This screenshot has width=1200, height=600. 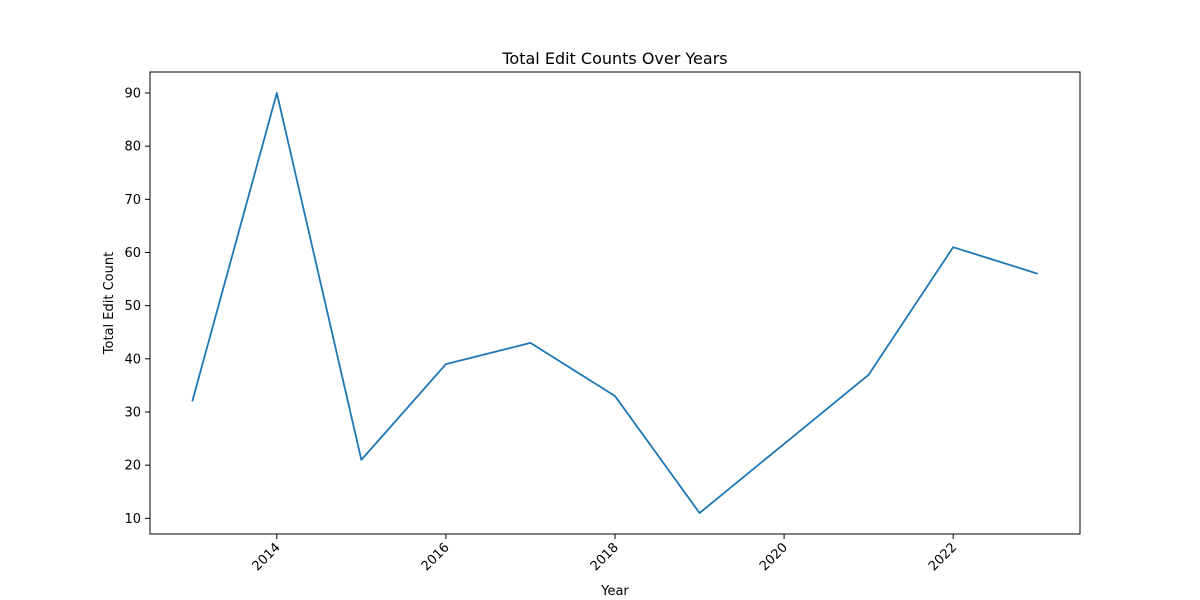 What do you see at coordinates (614, 591) in the screenshot?
I see `x-axis-label: Year` at bounding box center [614, 591].